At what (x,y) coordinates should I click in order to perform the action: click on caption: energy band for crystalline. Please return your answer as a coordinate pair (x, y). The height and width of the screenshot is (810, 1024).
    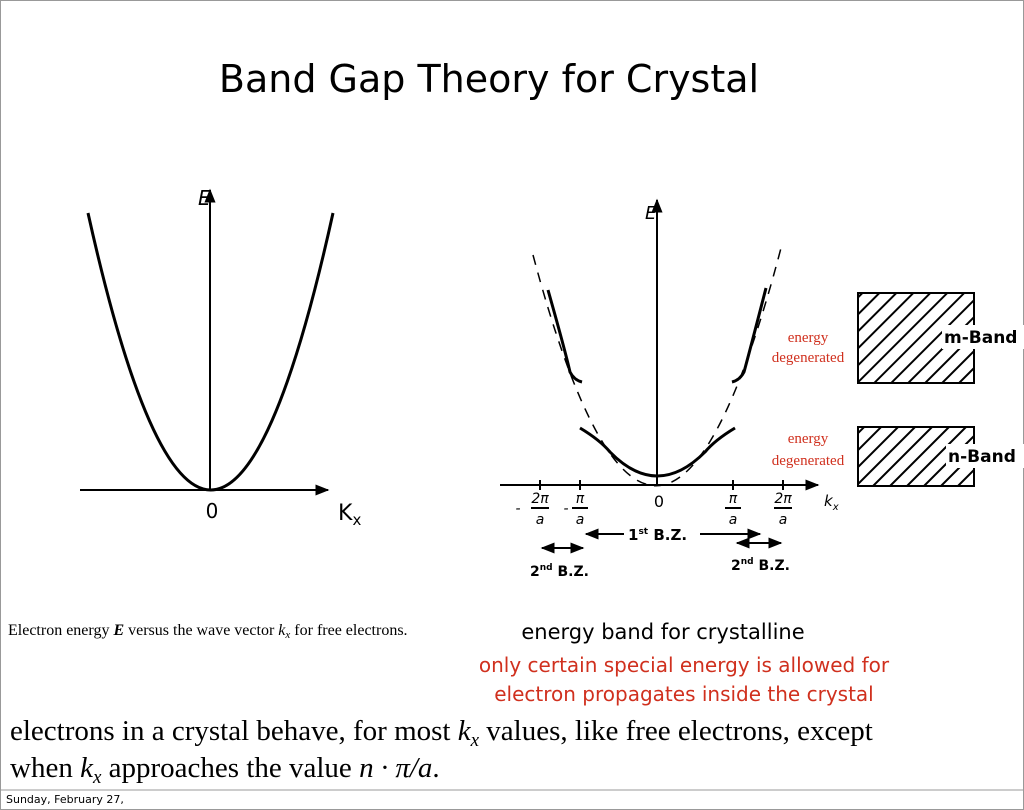
    Looking at the image, I should click on (662, 632).